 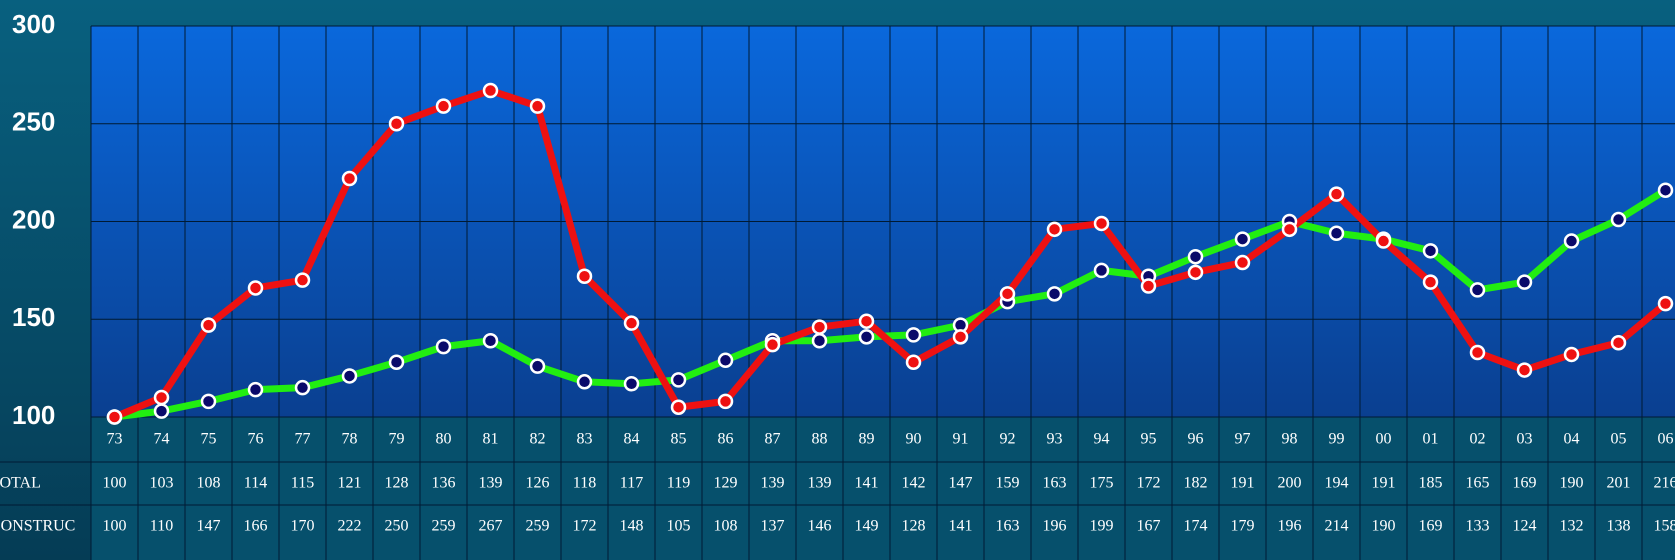 What do you see at coordinates (631, 483) in the screenshot?
I see `table-value: 117` at bounding box center [631, 483].